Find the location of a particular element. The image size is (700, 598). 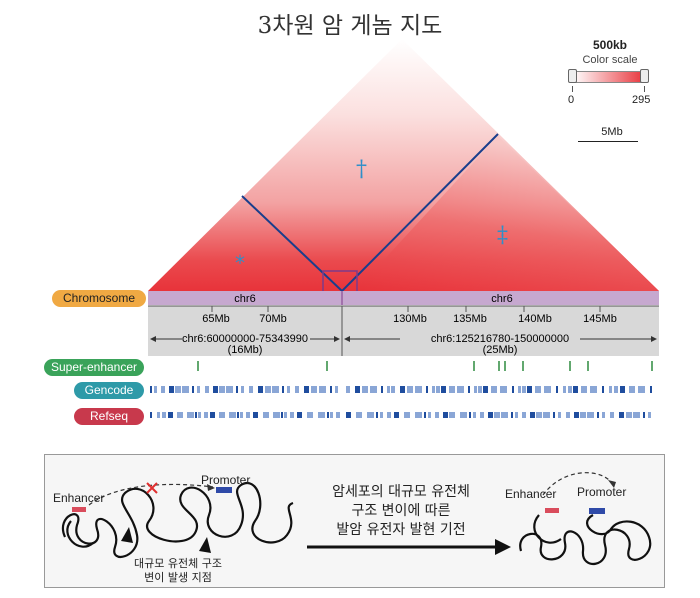

refseq-track-label: Refseq is located at coordinates (109, 416).